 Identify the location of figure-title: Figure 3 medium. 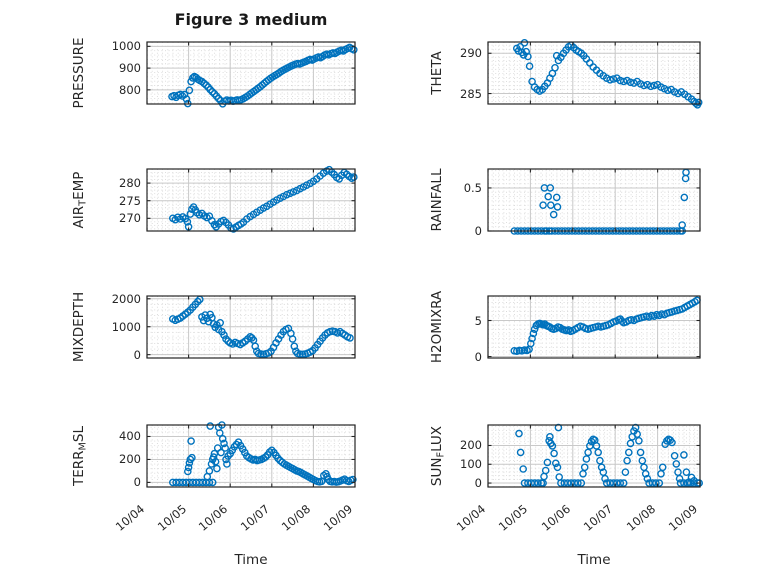
(251, 19).